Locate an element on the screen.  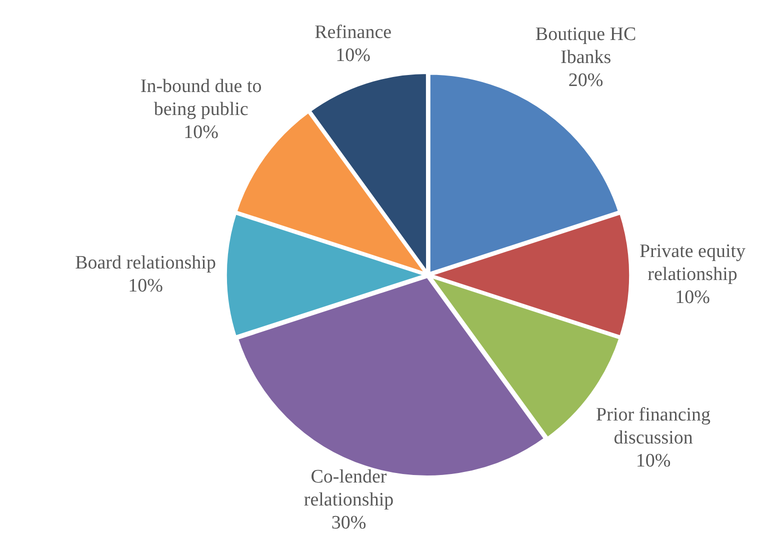
data-label: 30% is located at coordinates (348, 523).